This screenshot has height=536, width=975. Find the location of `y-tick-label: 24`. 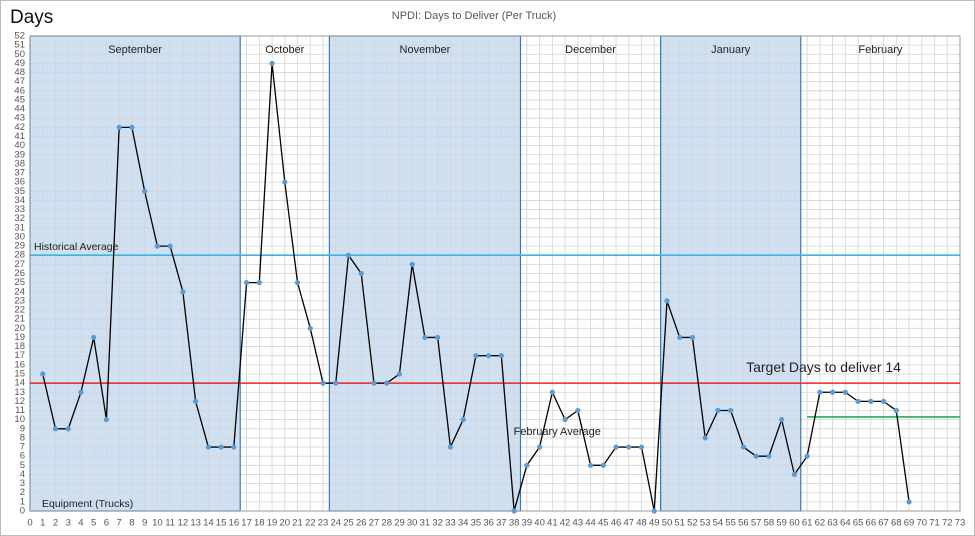

y-tick-label: 24 is located at coordinates (19, 291).